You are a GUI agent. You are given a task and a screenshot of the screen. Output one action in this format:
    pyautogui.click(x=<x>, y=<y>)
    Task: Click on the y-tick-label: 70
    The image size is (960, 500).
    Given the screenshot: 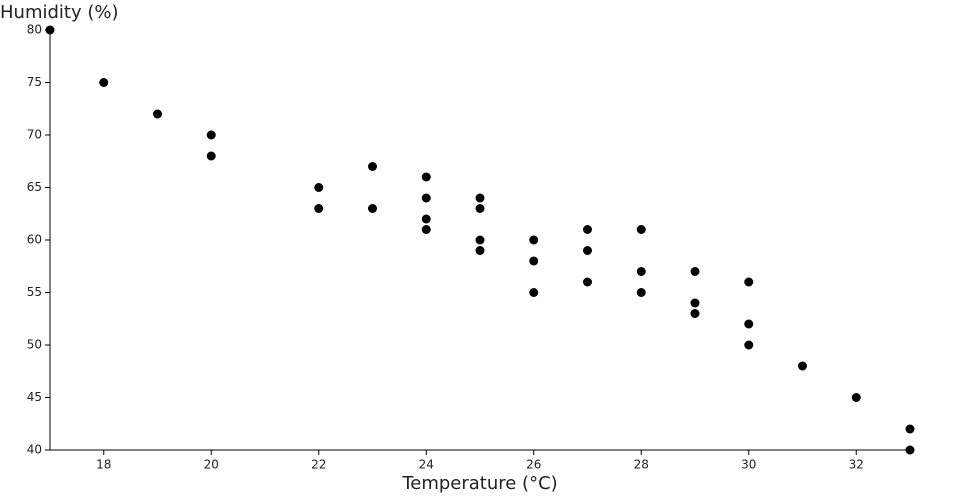 What is the action you would take?
    pyautogui.click(x=34, y=135)
    